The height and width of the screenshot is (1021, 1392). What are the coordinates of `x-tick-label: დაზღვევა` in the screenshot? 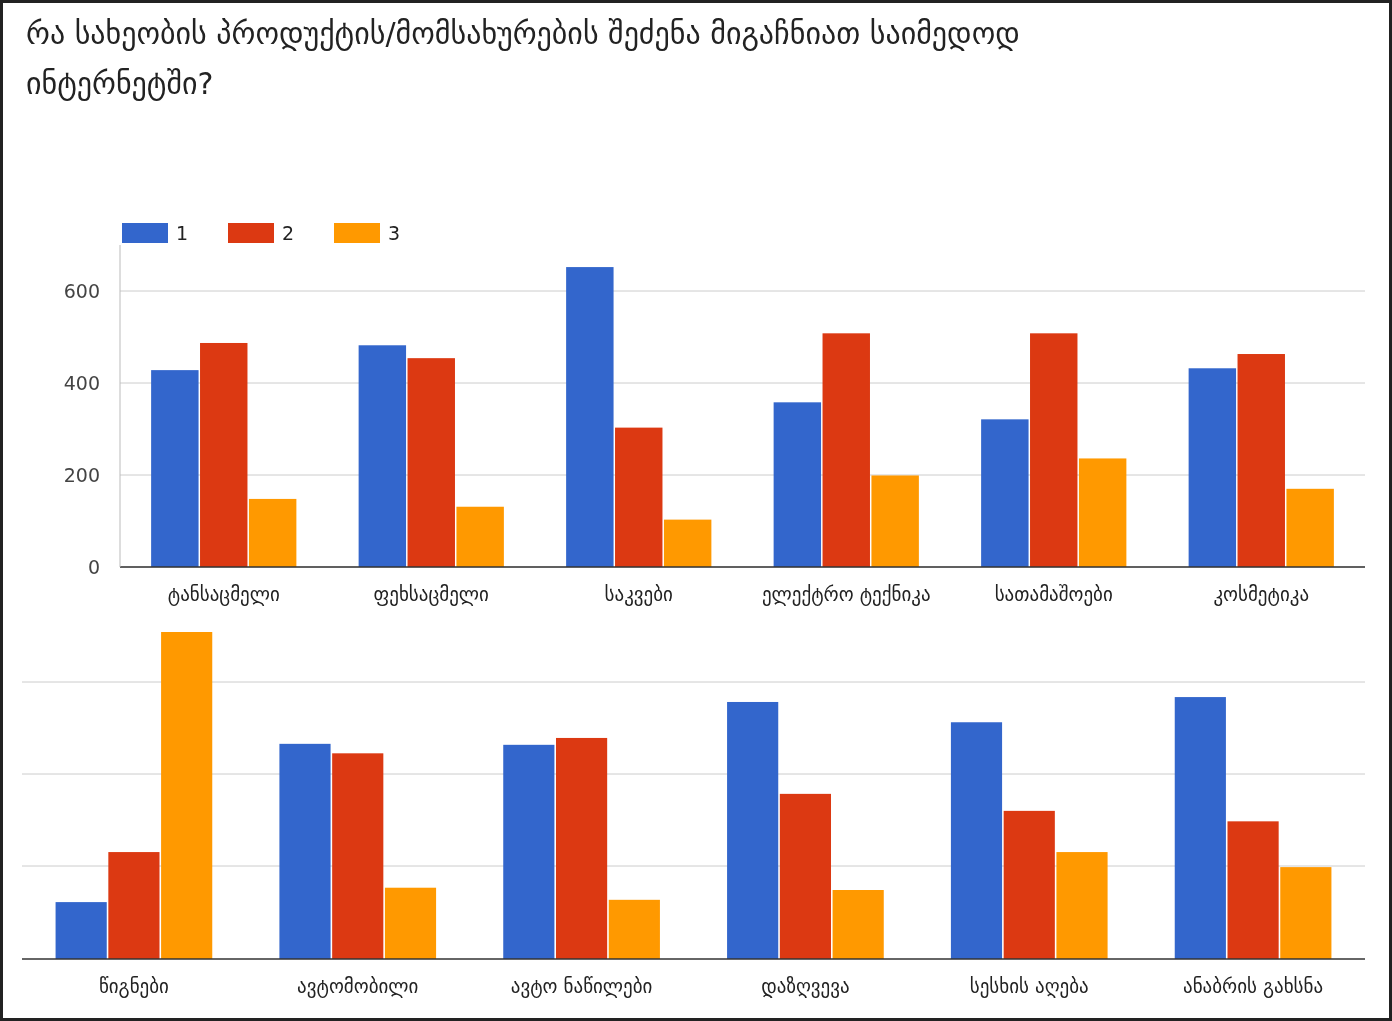 It's located at (805, 986).